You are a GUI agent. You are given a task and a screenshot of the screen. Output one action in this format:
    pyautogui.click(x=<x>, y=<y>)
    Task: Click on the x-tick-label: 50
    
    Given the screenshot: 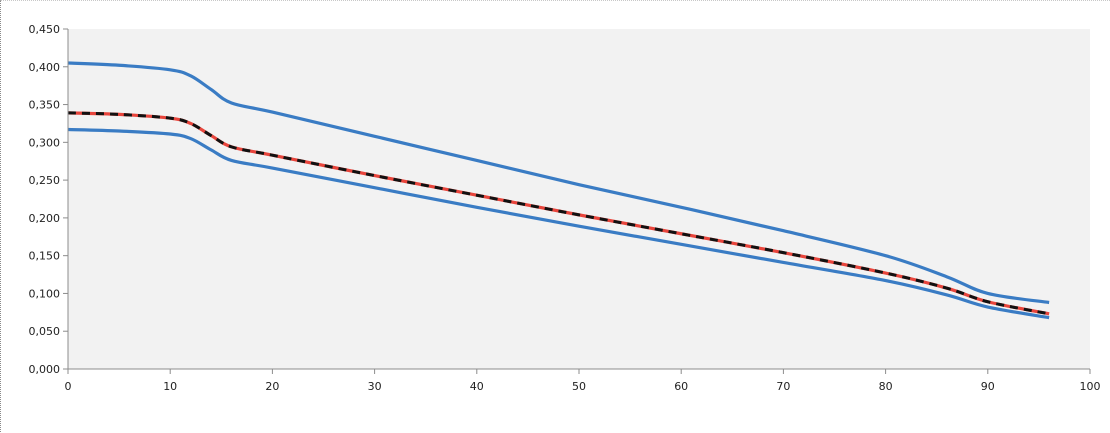 What is the action you would take?
    pyautogui.click(x=579, y=386)
    